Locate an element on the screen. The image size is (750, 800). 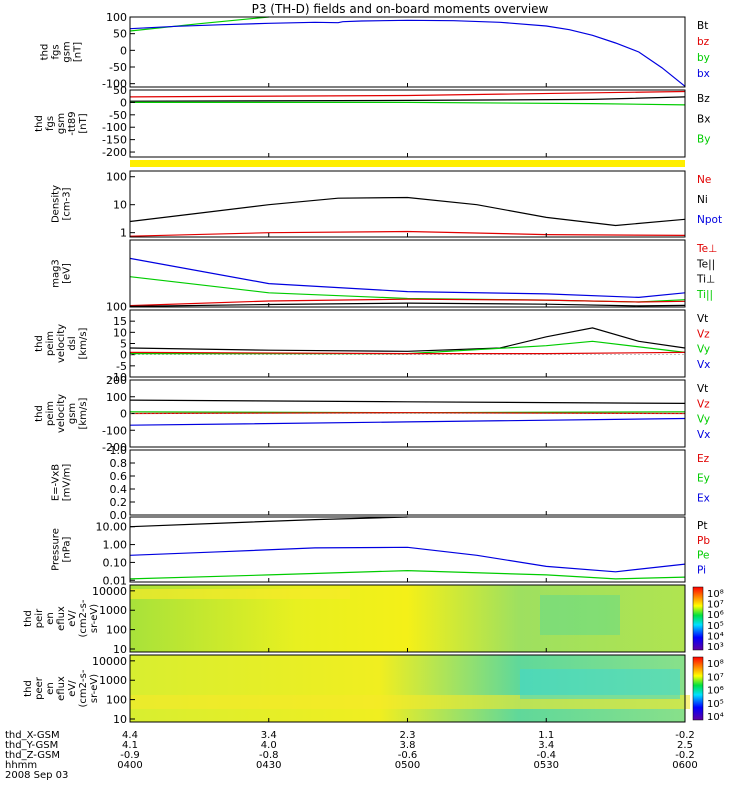
pressure-frame is located at coordinates (407, 549).